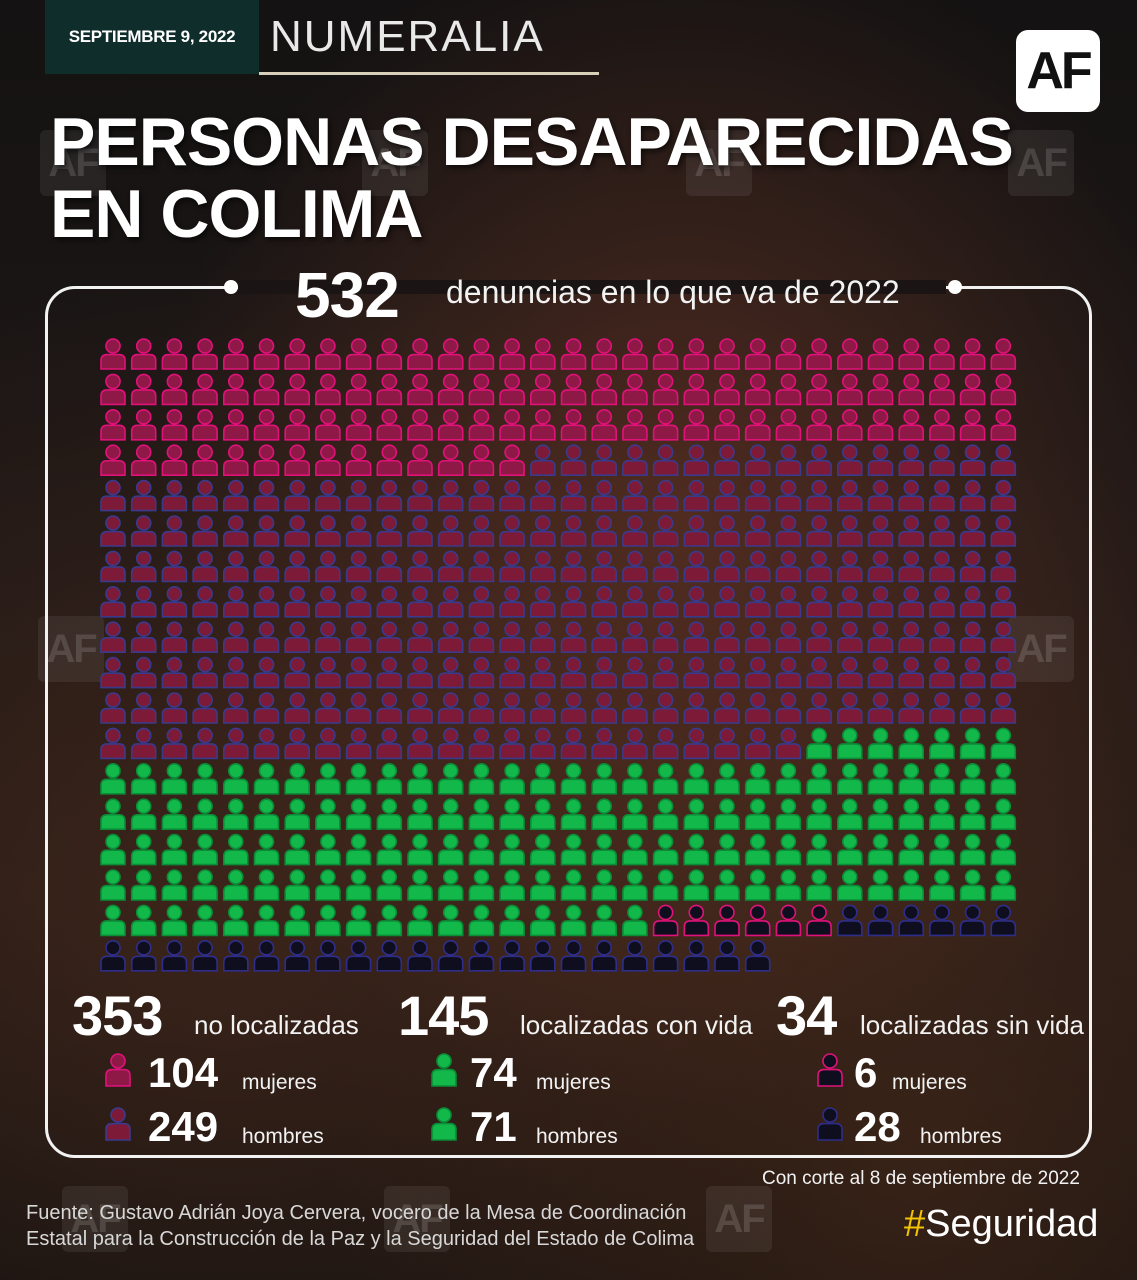  What do you see at coordinates (592, 287) in the screenshot?
I see `frame-gap` at bounding box center [592, 287].